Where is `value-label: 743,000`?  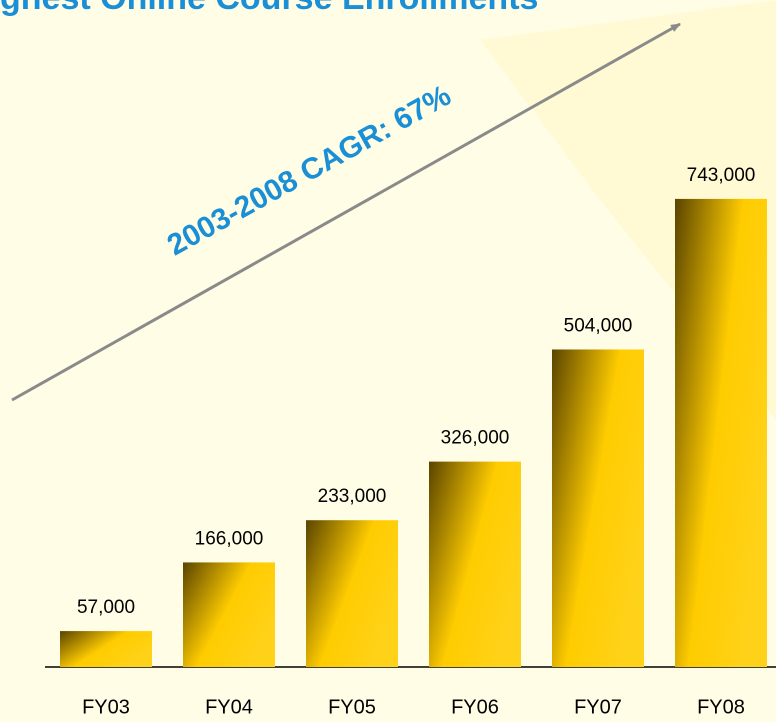 value-label: 743,000 is located at coordinates (721, 175).